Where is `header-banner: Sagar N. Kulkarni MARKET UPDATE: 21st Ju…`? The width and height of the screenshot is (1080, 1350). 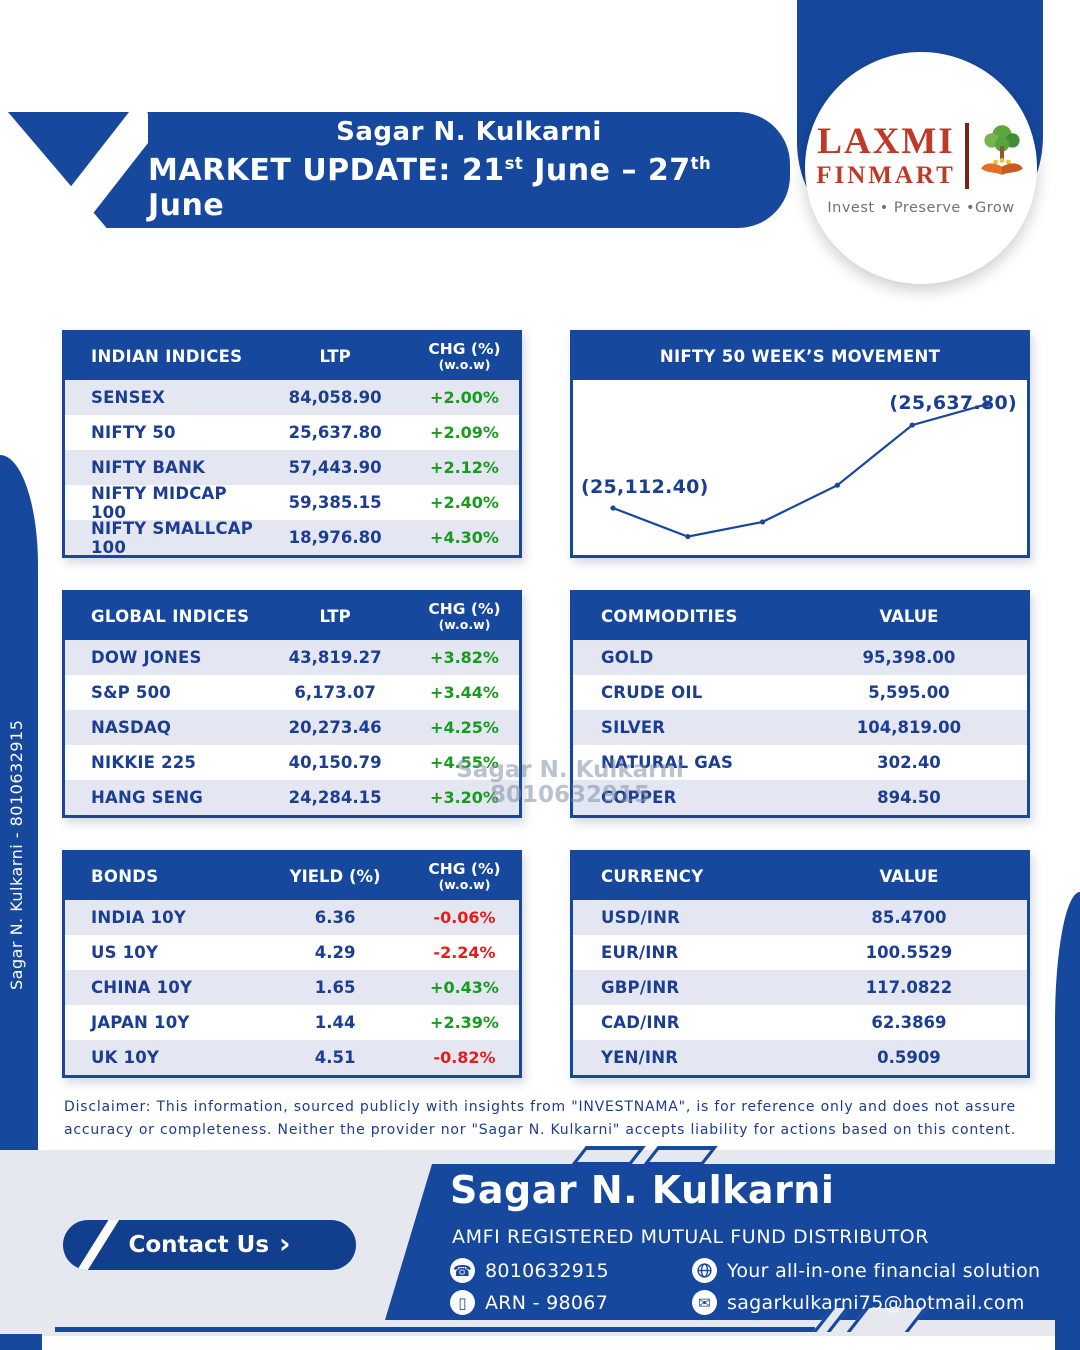 header-banner: Sagar N. Kulkarni MARKET UPDATE: 21st Ju… is located at coordinates (469, 170).